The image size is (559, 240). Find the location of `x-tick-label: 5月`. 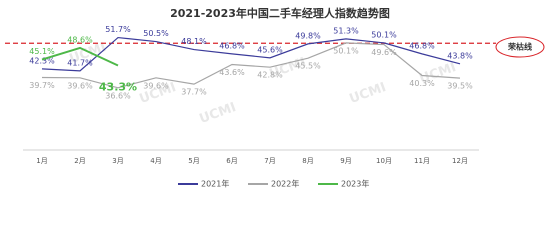

x-tick-label: 5月 is located at coordinates (193, 161).